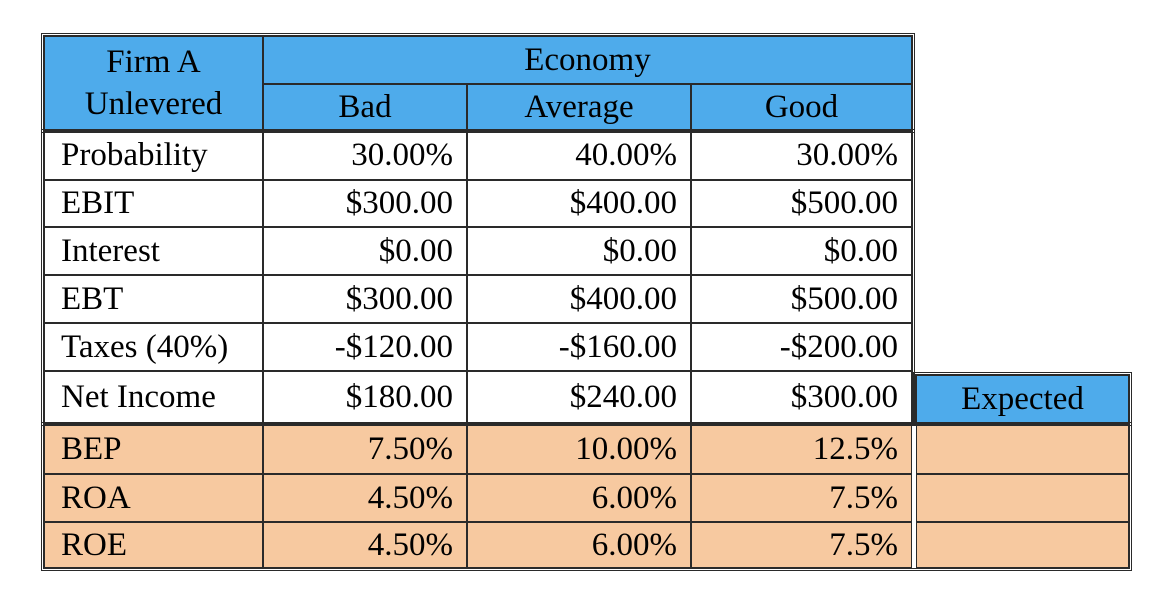 The width and height of the screenshot is (1176, 594). What do you see at coordinates (801, 347) in the screenshot?
I see `row-value: -$200.00` at bounding box center [801, 347].